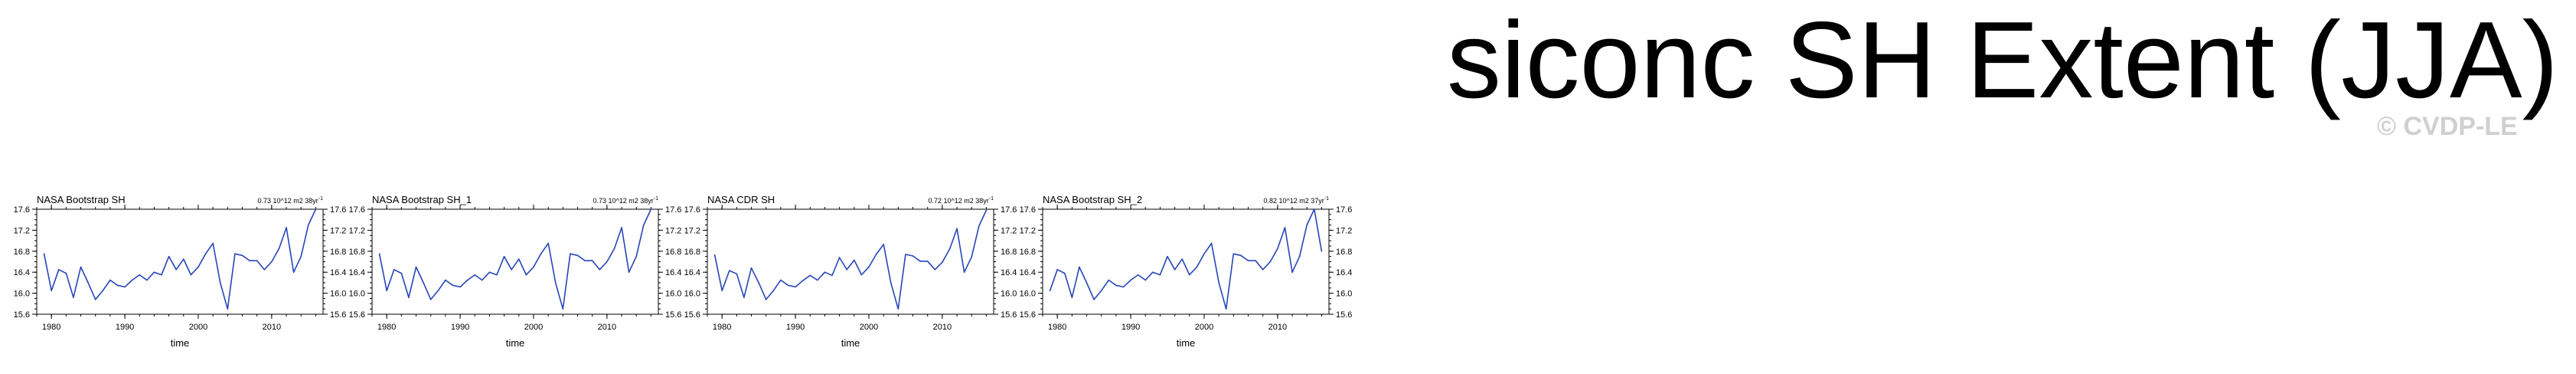  I want to click on trend-label: 0.73 10^12 m2 38yr-1, so click(625, 200).